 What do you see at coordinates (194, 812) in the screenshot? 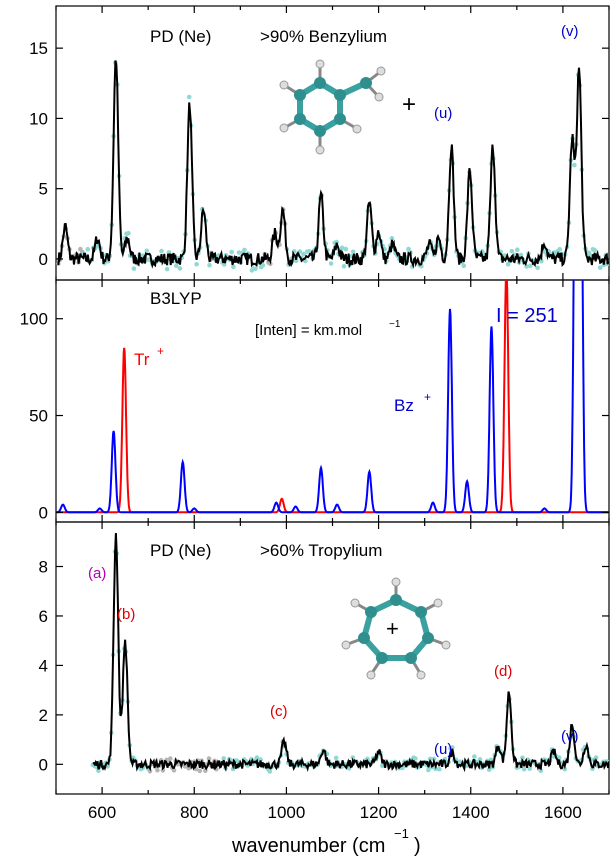
I see `x-tick-label: 800` at bounding box center [194, 812].